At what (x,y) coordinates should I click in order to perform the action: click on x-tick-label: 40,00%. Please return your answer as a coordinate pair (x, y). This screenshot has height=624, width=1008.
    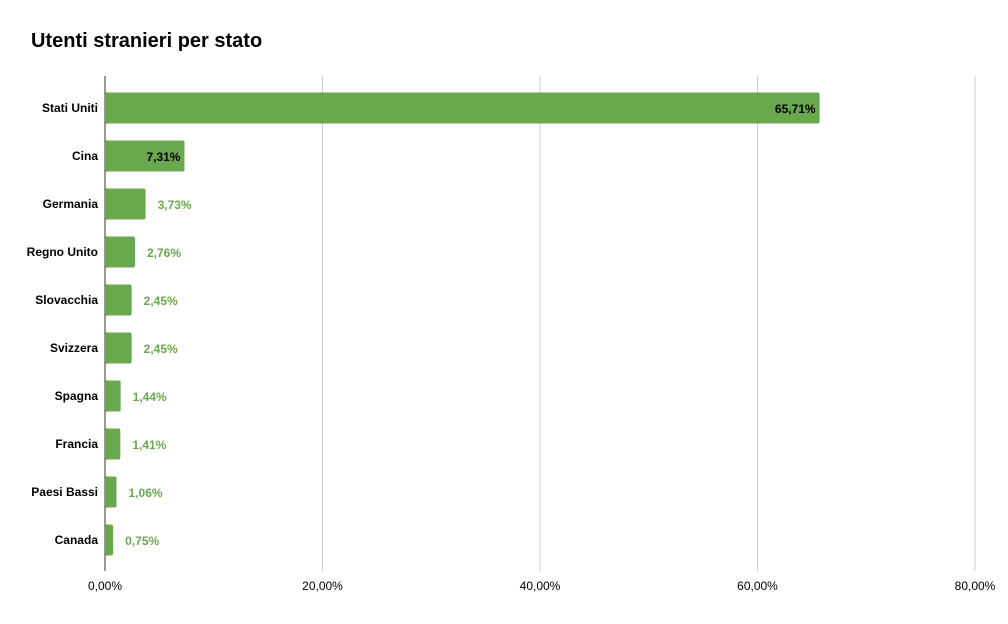
    Looking at the image, I should click on (540, 586).